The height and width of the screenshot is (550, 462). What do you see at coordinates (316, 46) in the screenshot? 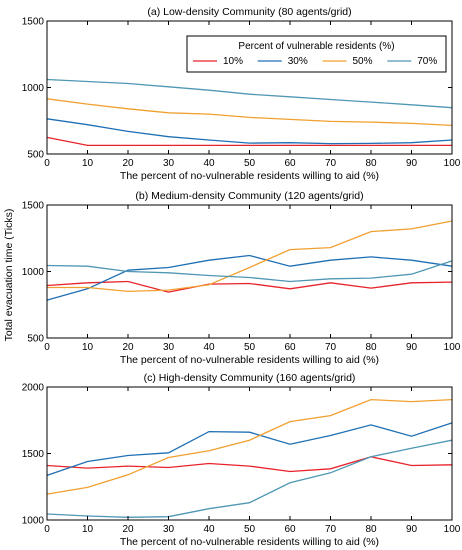
I see `legend-title: Percent of vulnerable residents (%)` at bounding box center [316, 46].